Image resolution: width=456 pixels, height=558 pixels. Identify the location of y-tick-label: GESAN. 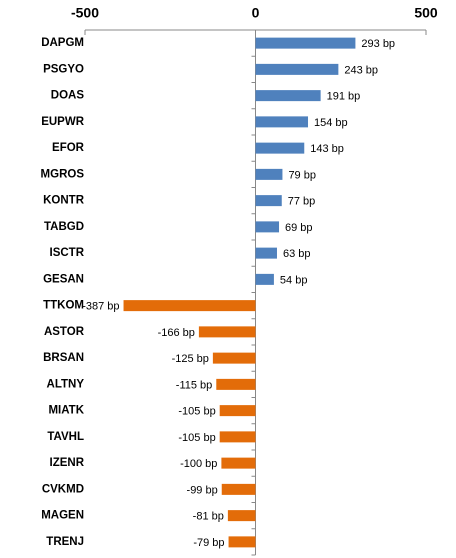
(63, 279).